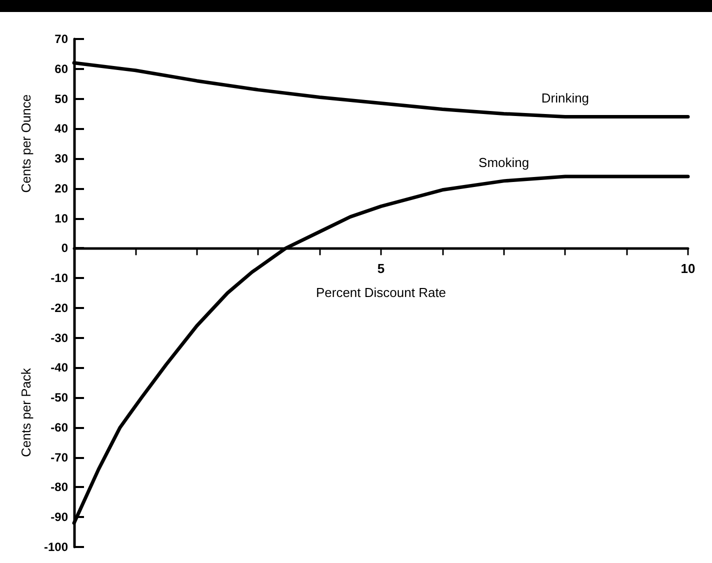  What do you see at coordinates (61, 129) in the screenshot?
I see `y-tick-label: 40` at bounding box center [61, 129].